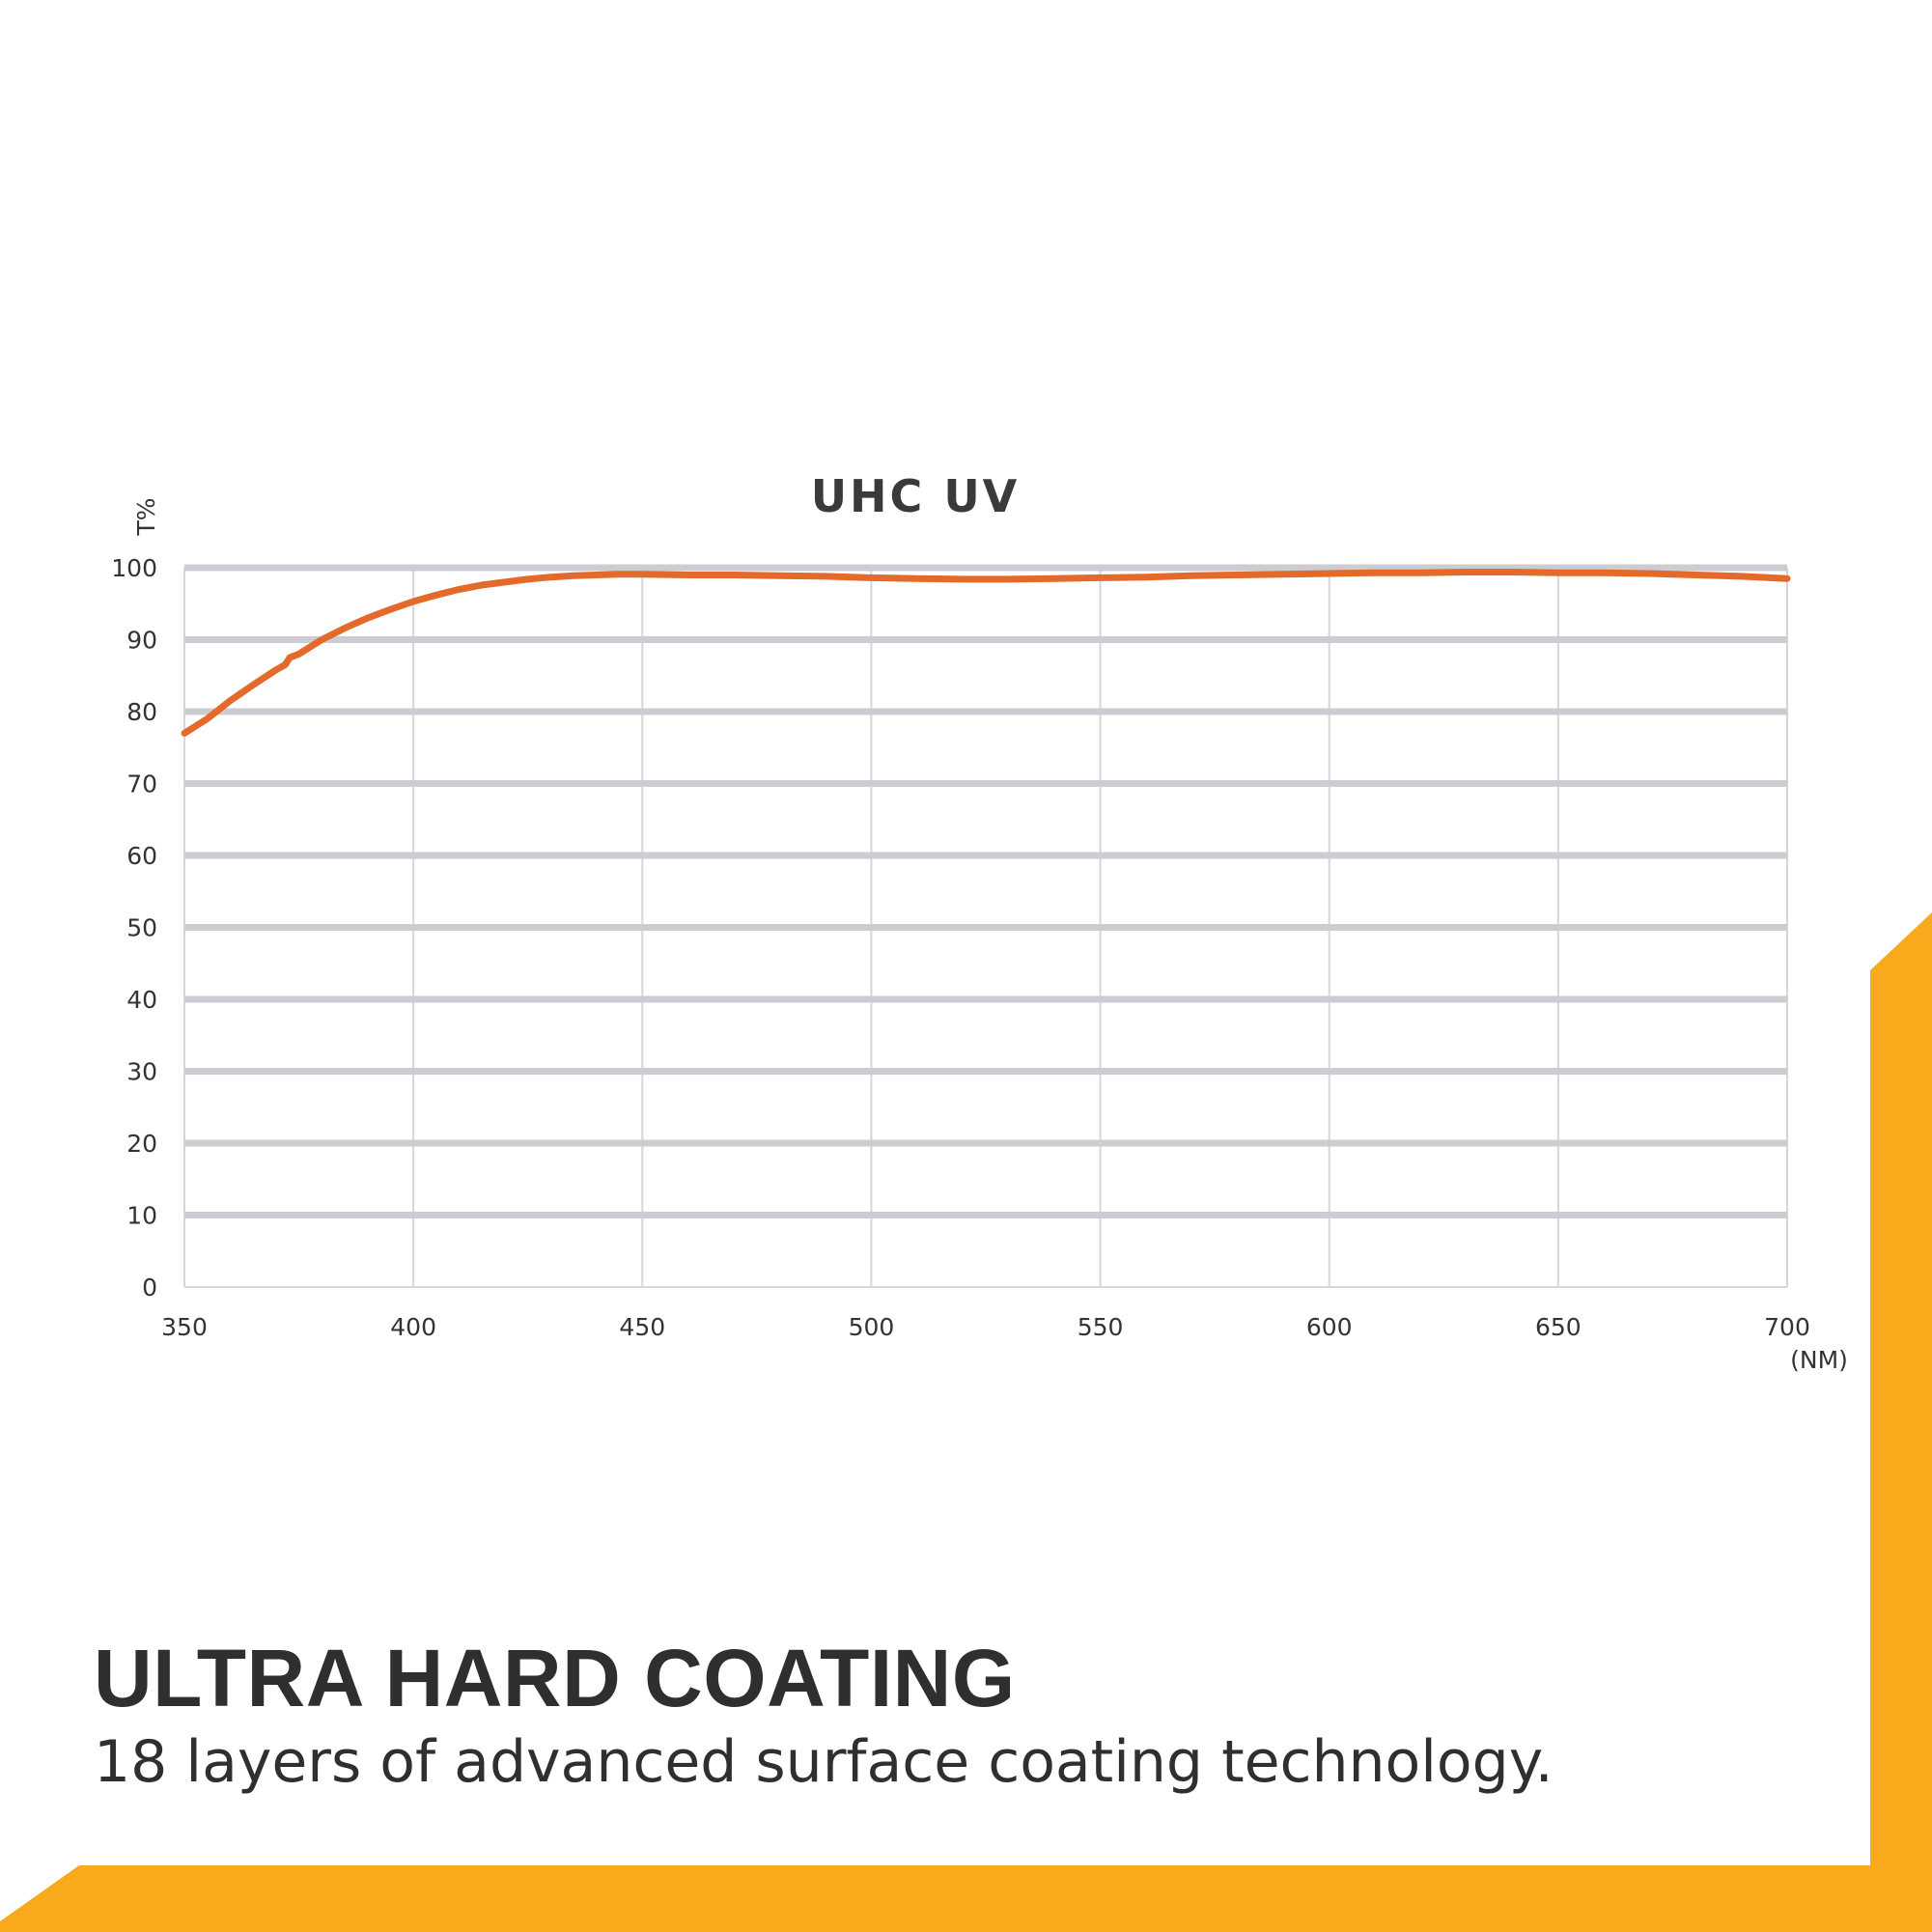 Image resolution: width=1932 pixels, height=1932 pixels. Describe the element at coordinates (642, 1327) in the screenshot. I see `x-tick-label-450: 450` at that location.